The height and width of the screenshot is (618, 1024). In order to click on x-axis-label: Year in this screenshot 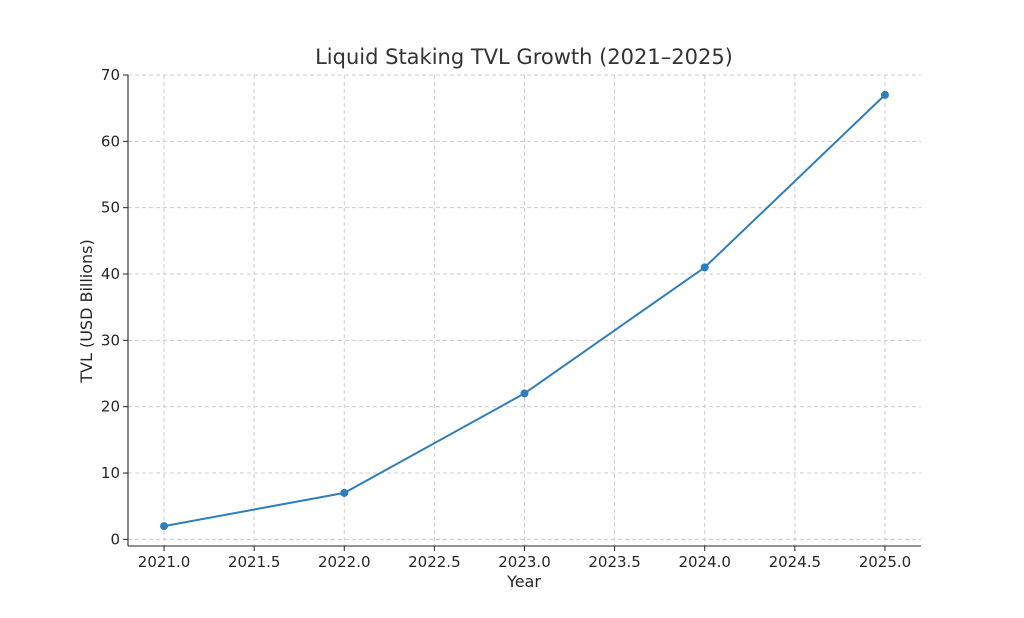, I will do `click(523, 581)`.